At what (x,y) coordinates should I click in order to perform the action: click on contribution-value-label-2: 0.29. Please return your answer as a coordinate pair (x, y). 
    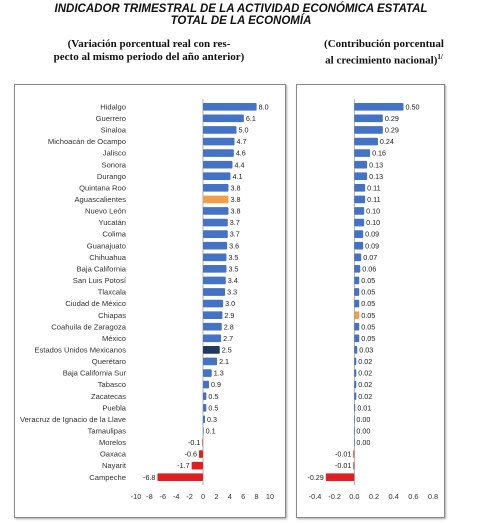
    Looking at the image, I should click on (392, 130).